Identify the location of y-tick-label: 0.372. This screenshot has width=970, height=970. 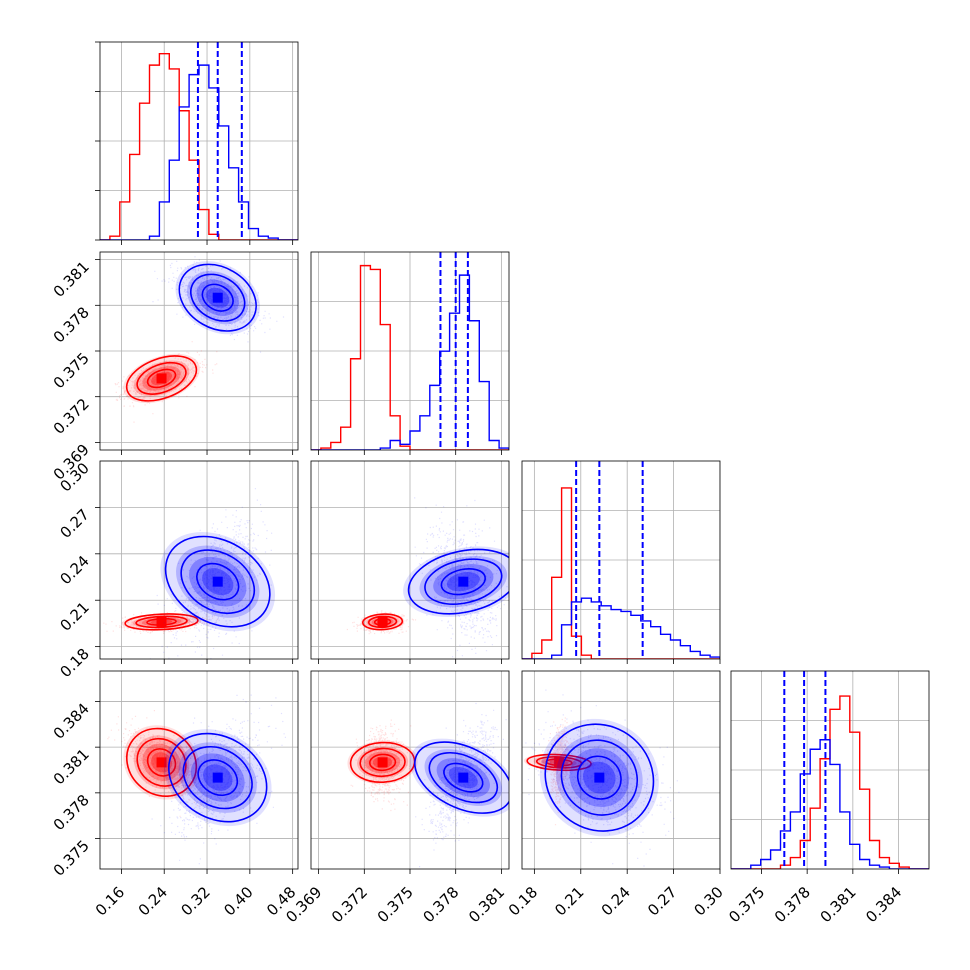
(71, 416).